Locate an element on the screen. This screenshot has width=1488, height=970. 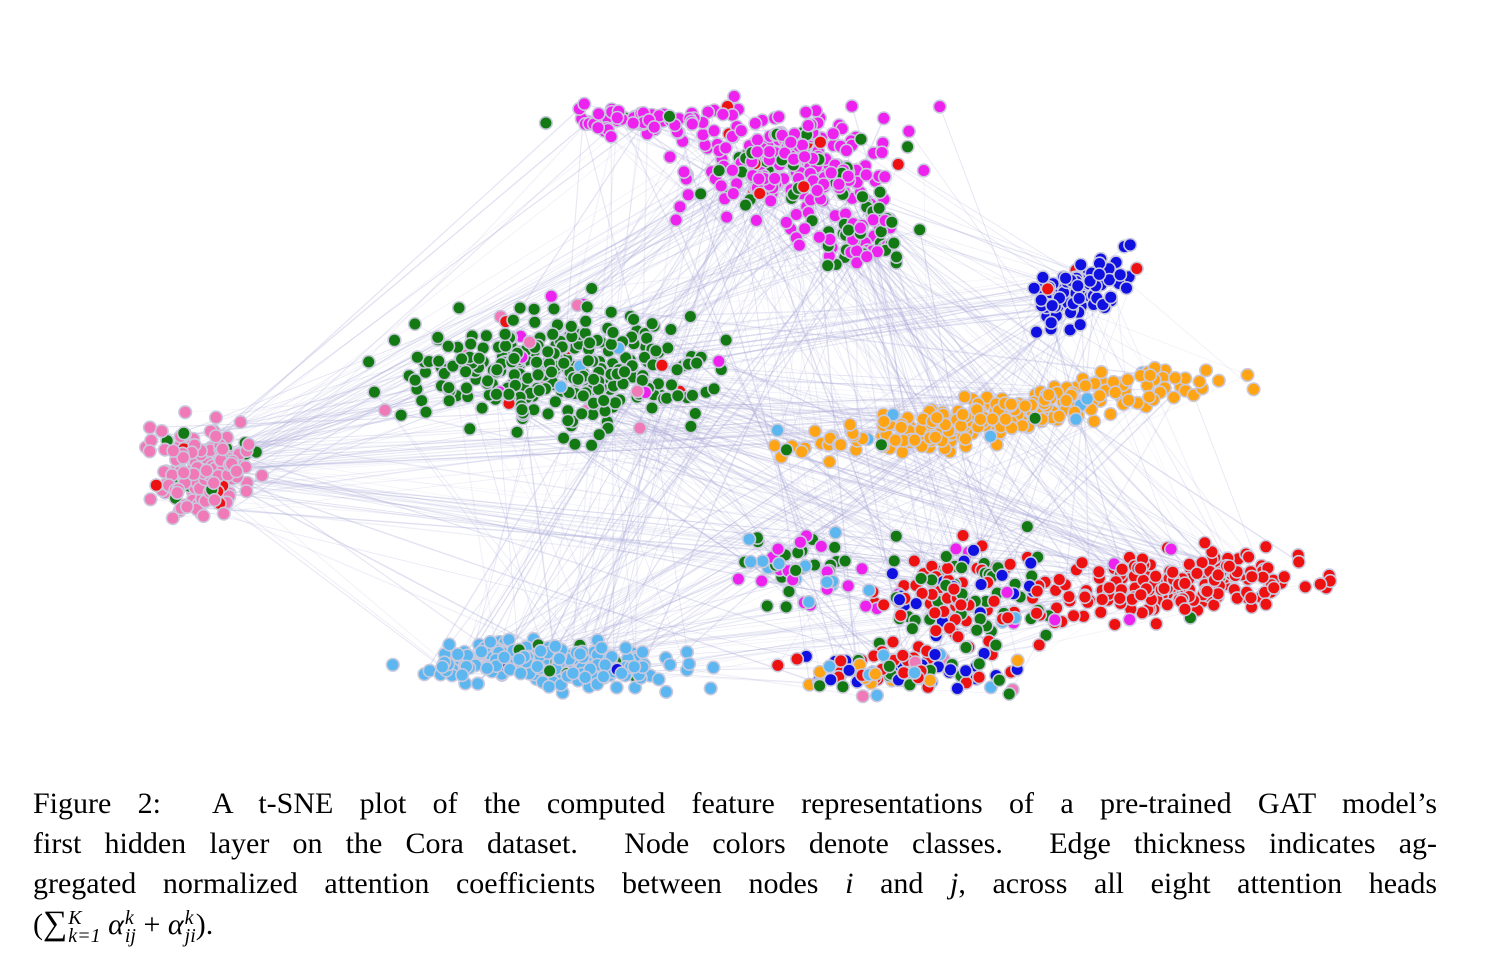
math-scripts: k ji is located at coordinates (190, 927).